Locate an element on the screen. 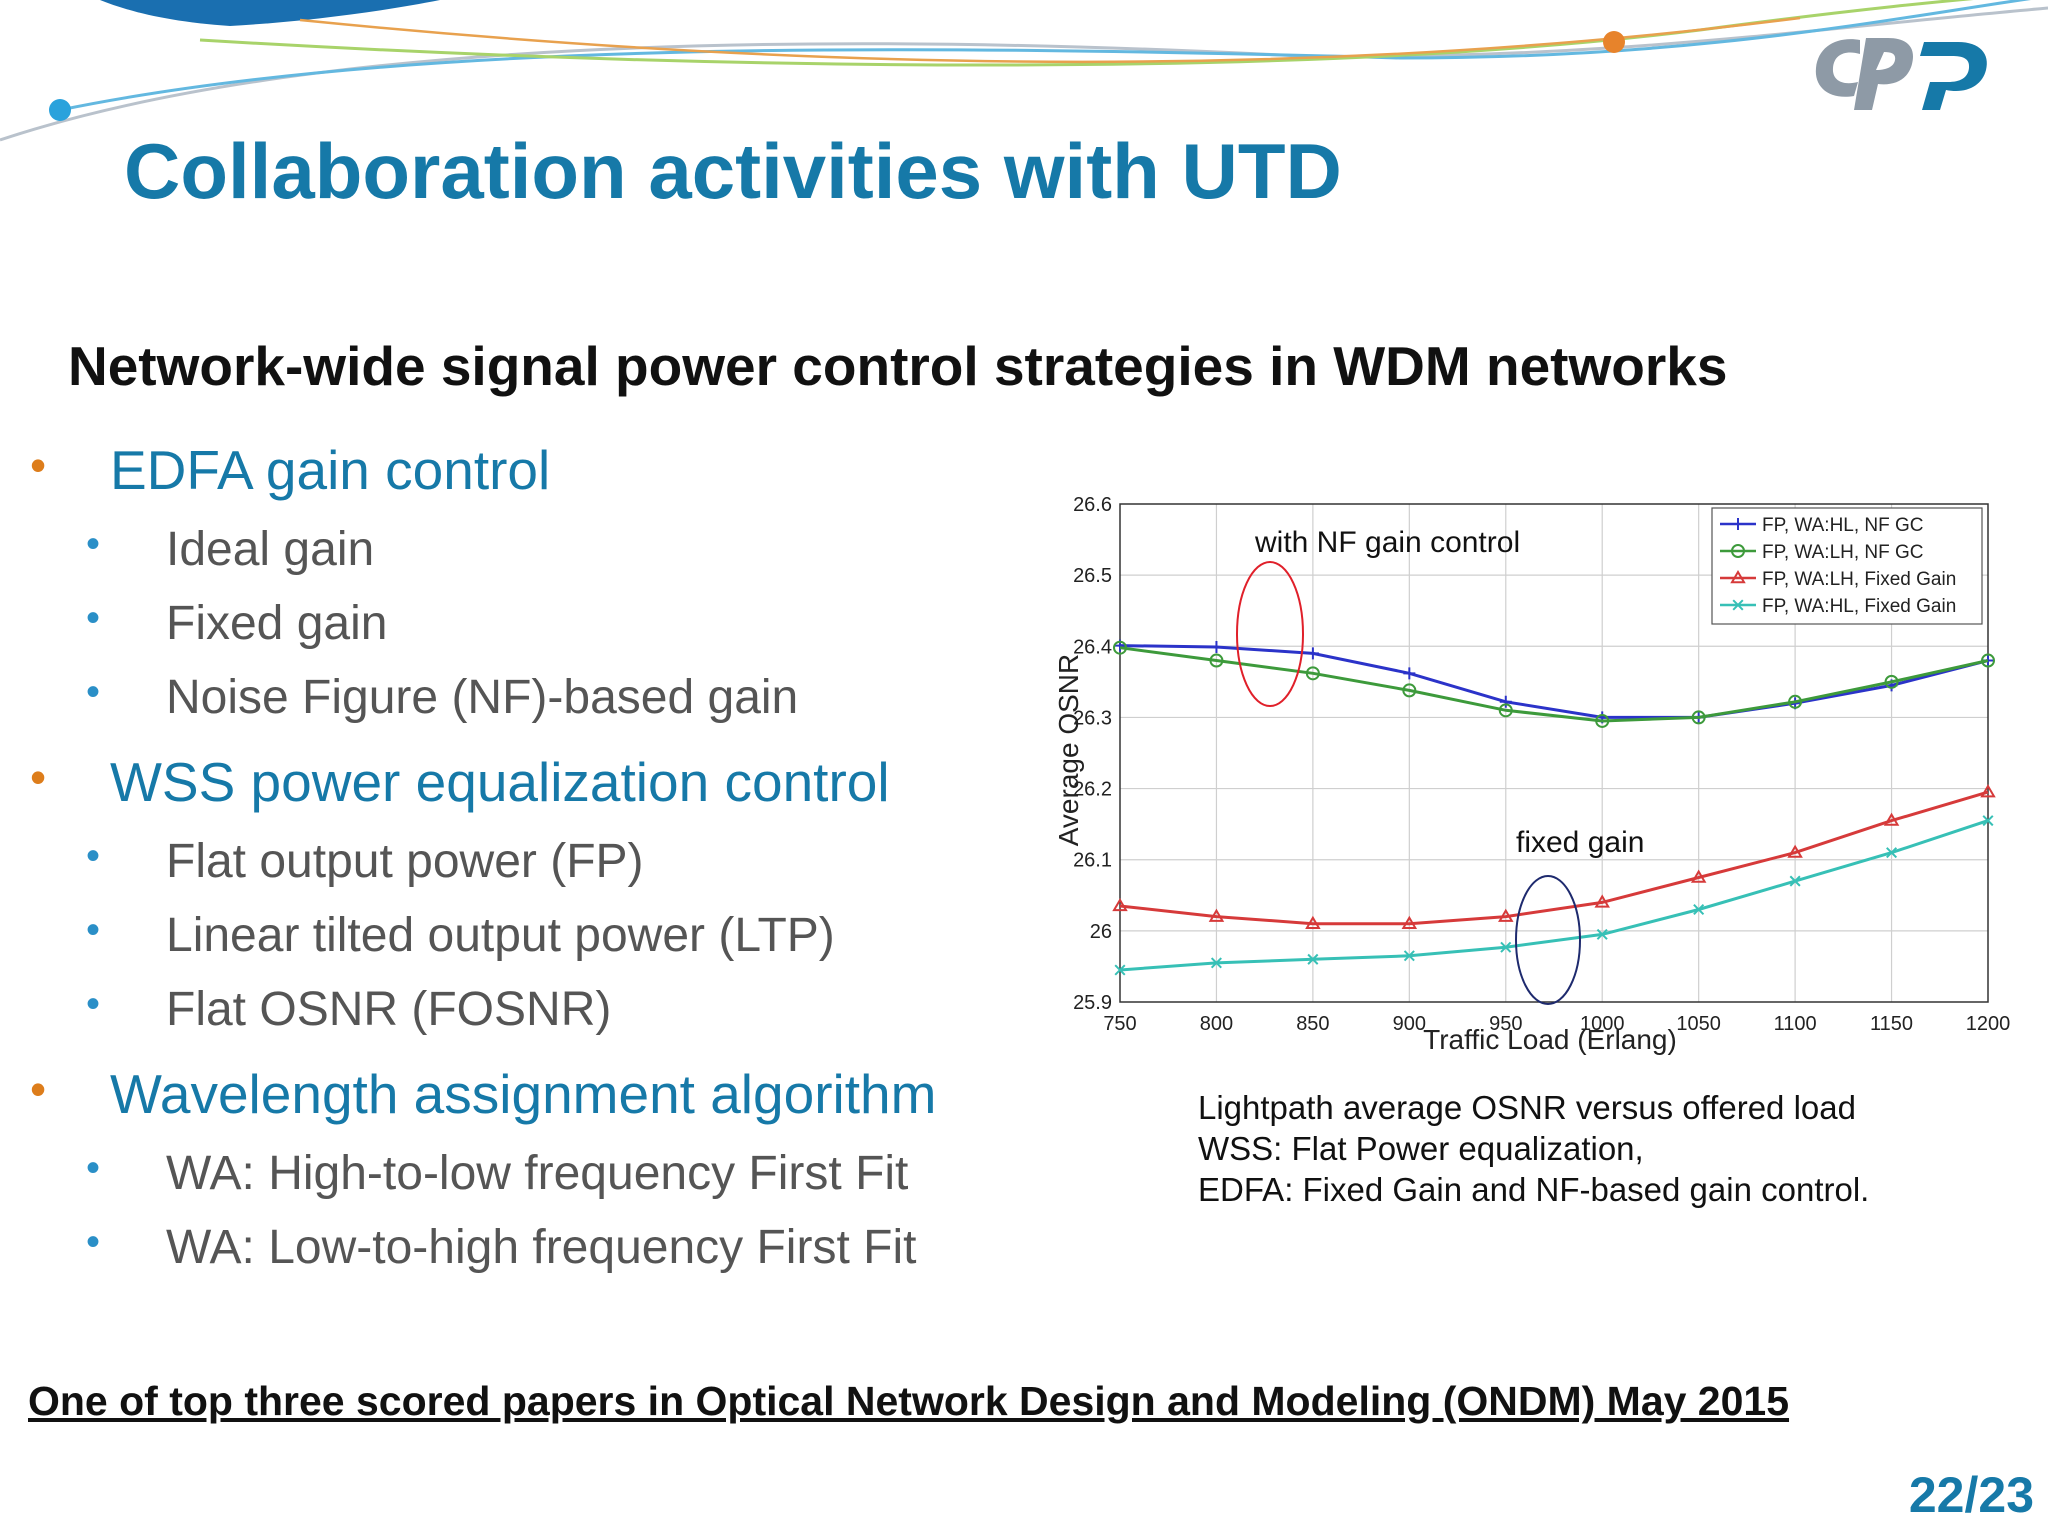 This screenshot has height=1536, width=2048. x-tick-label: 900 is located at coordinates (1409, 1024).